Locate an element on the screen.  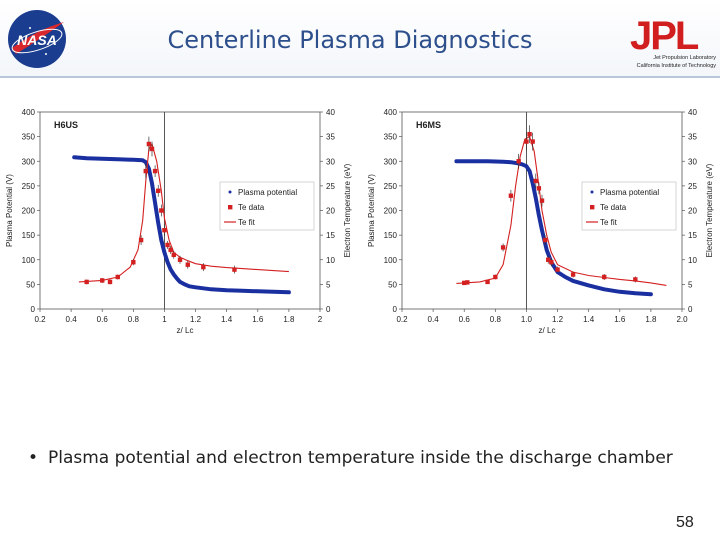
series-te-fit-line is located at coordinates (561, 210).